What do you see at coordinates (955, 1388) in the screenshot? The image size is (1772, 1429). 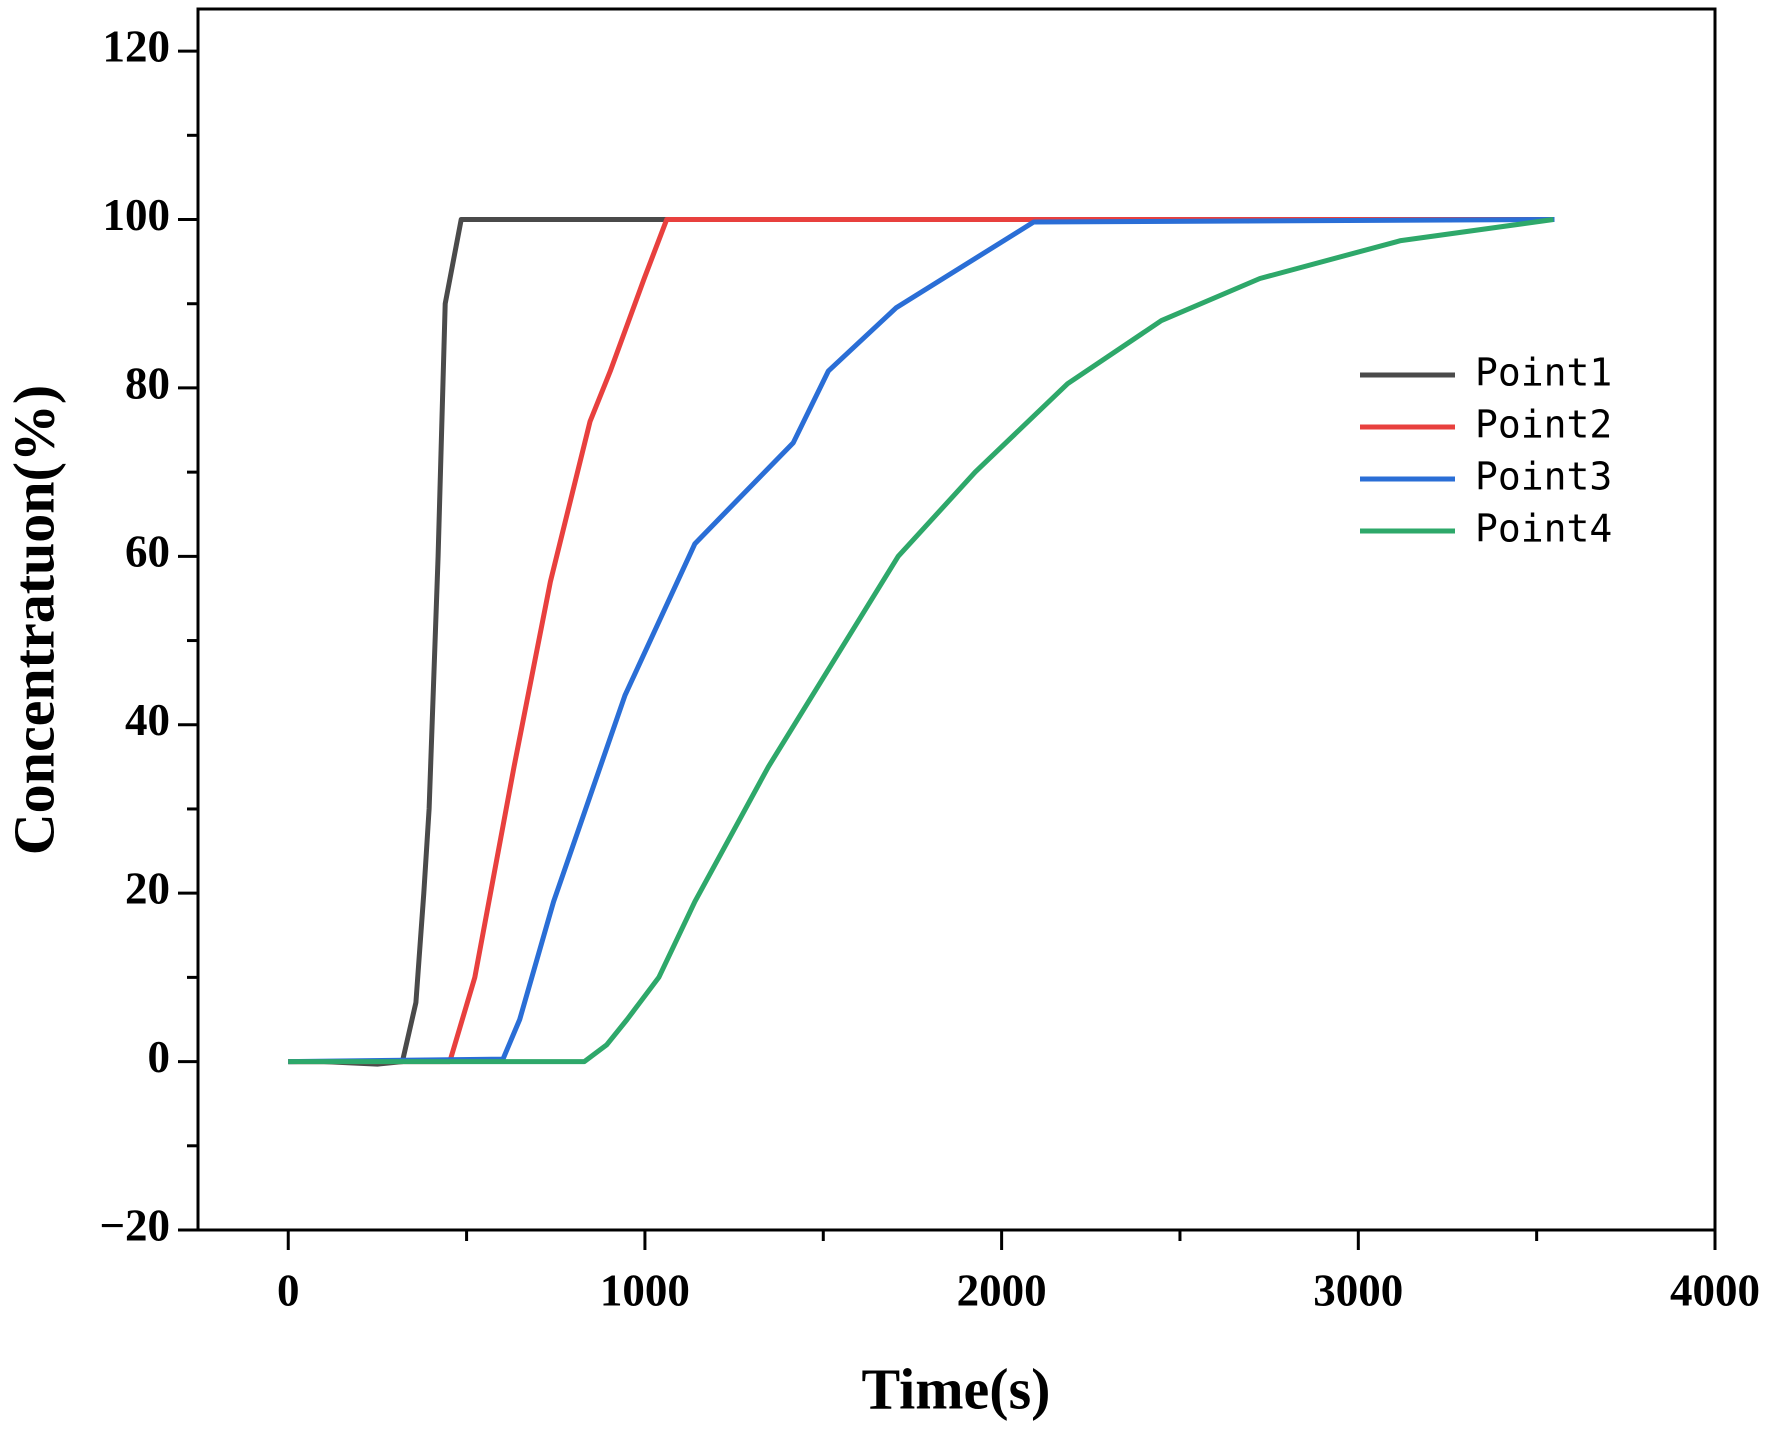 I see `x-axis-label: Time(s)` at bounding box center [955, 1388].